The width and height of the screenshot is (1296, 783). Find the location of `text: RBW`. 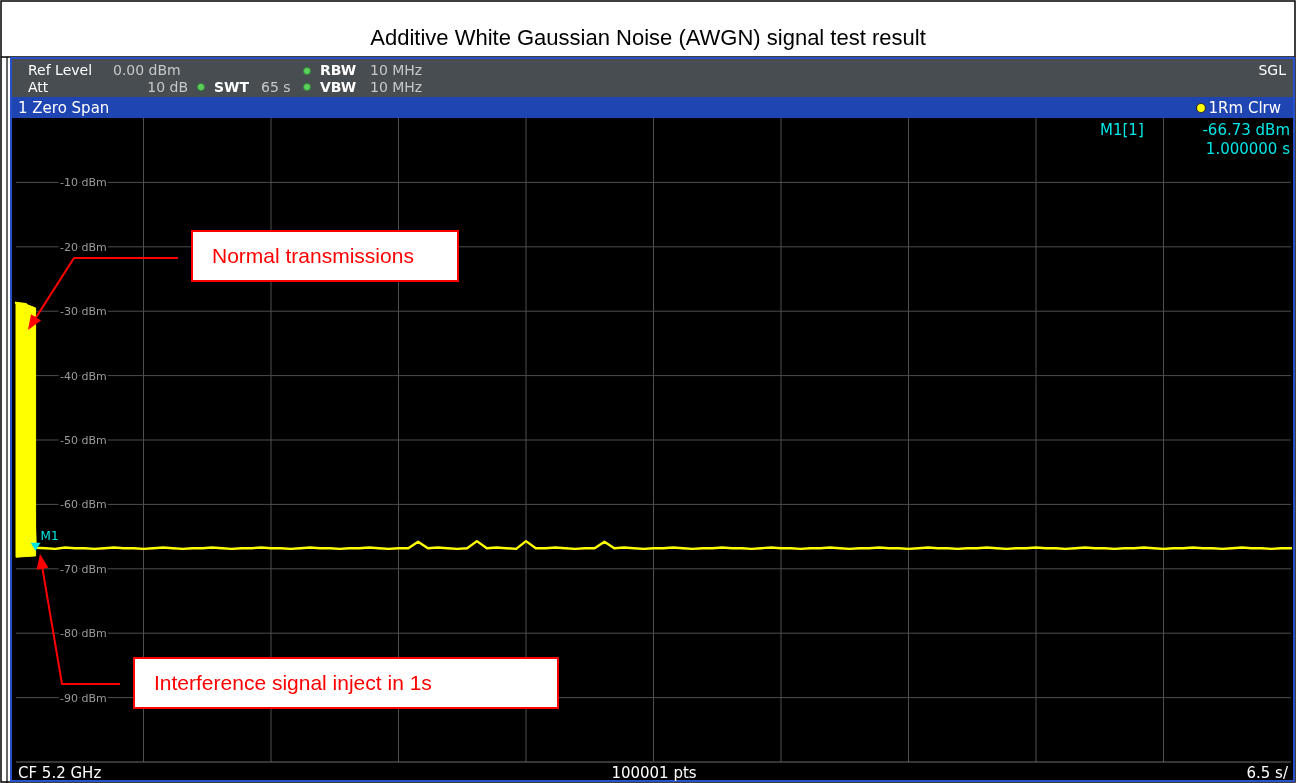

text: RBW is located at coordinates (338, 70).